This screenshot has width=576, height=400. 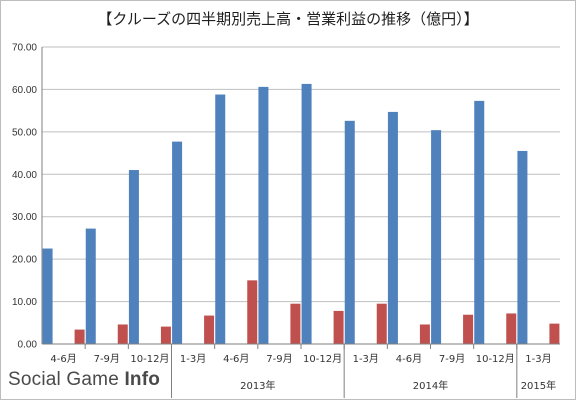 I want to click on y-tick-label: 50.00, so click(x=24, y=132).